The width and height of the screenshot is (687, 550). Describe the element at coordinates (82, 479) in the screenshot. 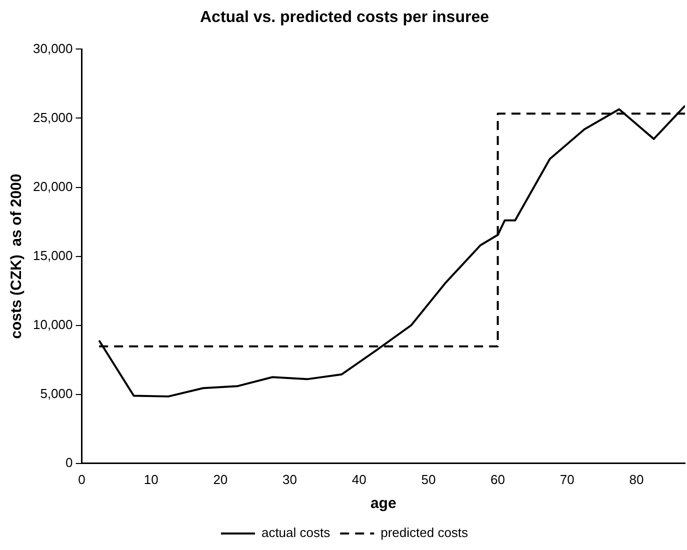

I see `x-tick-label: 0` at that location.